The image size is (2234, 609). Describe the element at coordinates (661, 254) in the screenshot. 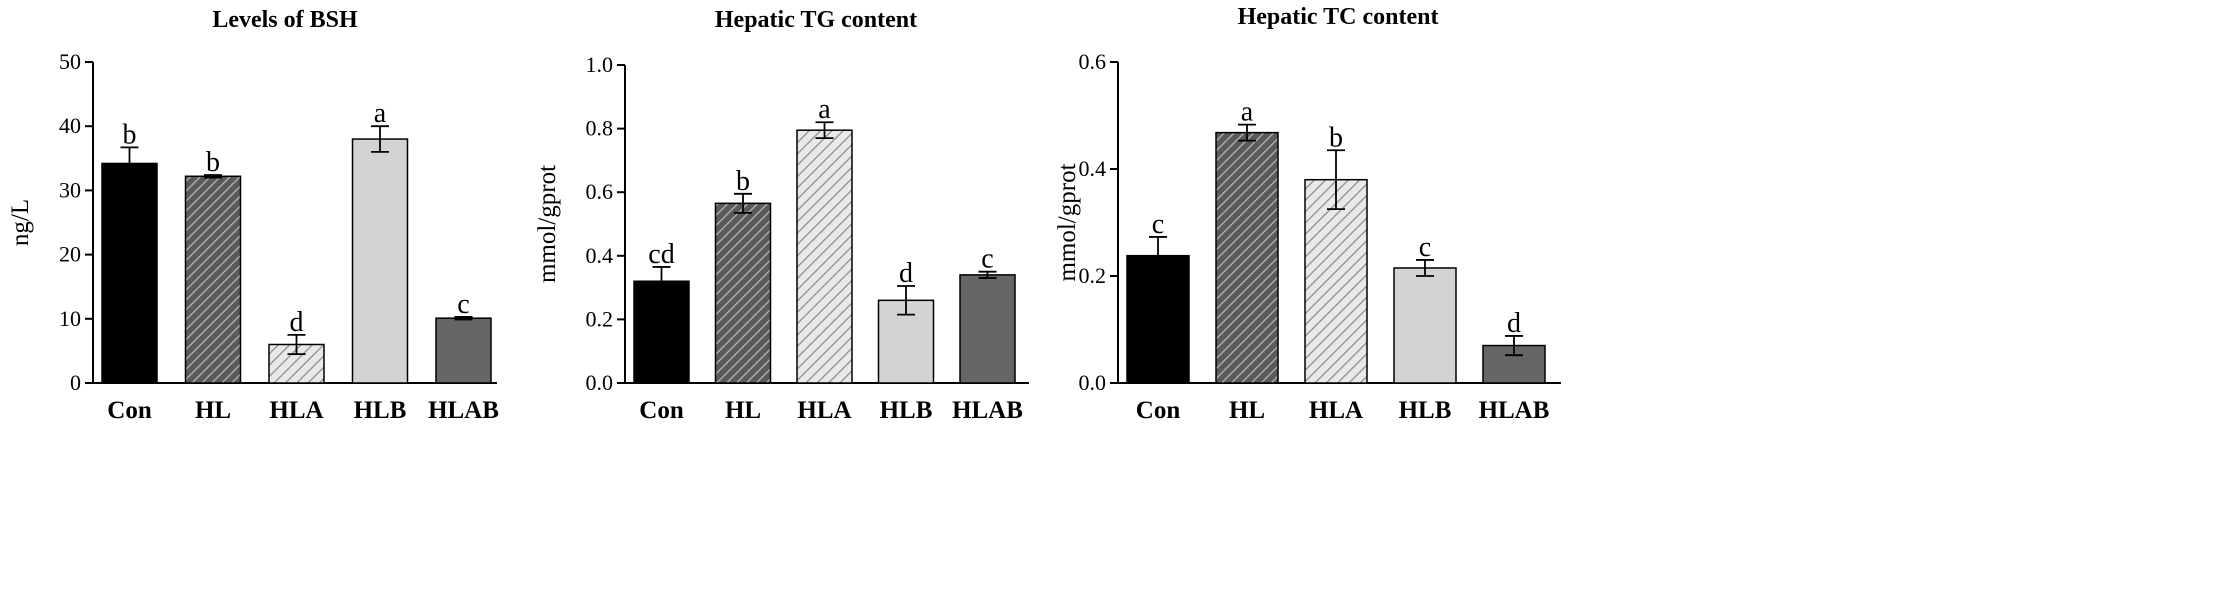

I see `significance-label: cd` at that location.